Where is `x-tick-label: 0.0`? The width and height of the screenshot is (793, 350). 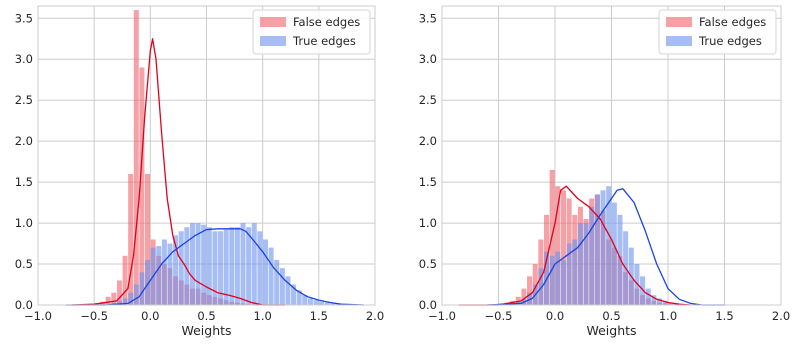
x-tick-label: 0.0 is located at coordinates (555, 316).